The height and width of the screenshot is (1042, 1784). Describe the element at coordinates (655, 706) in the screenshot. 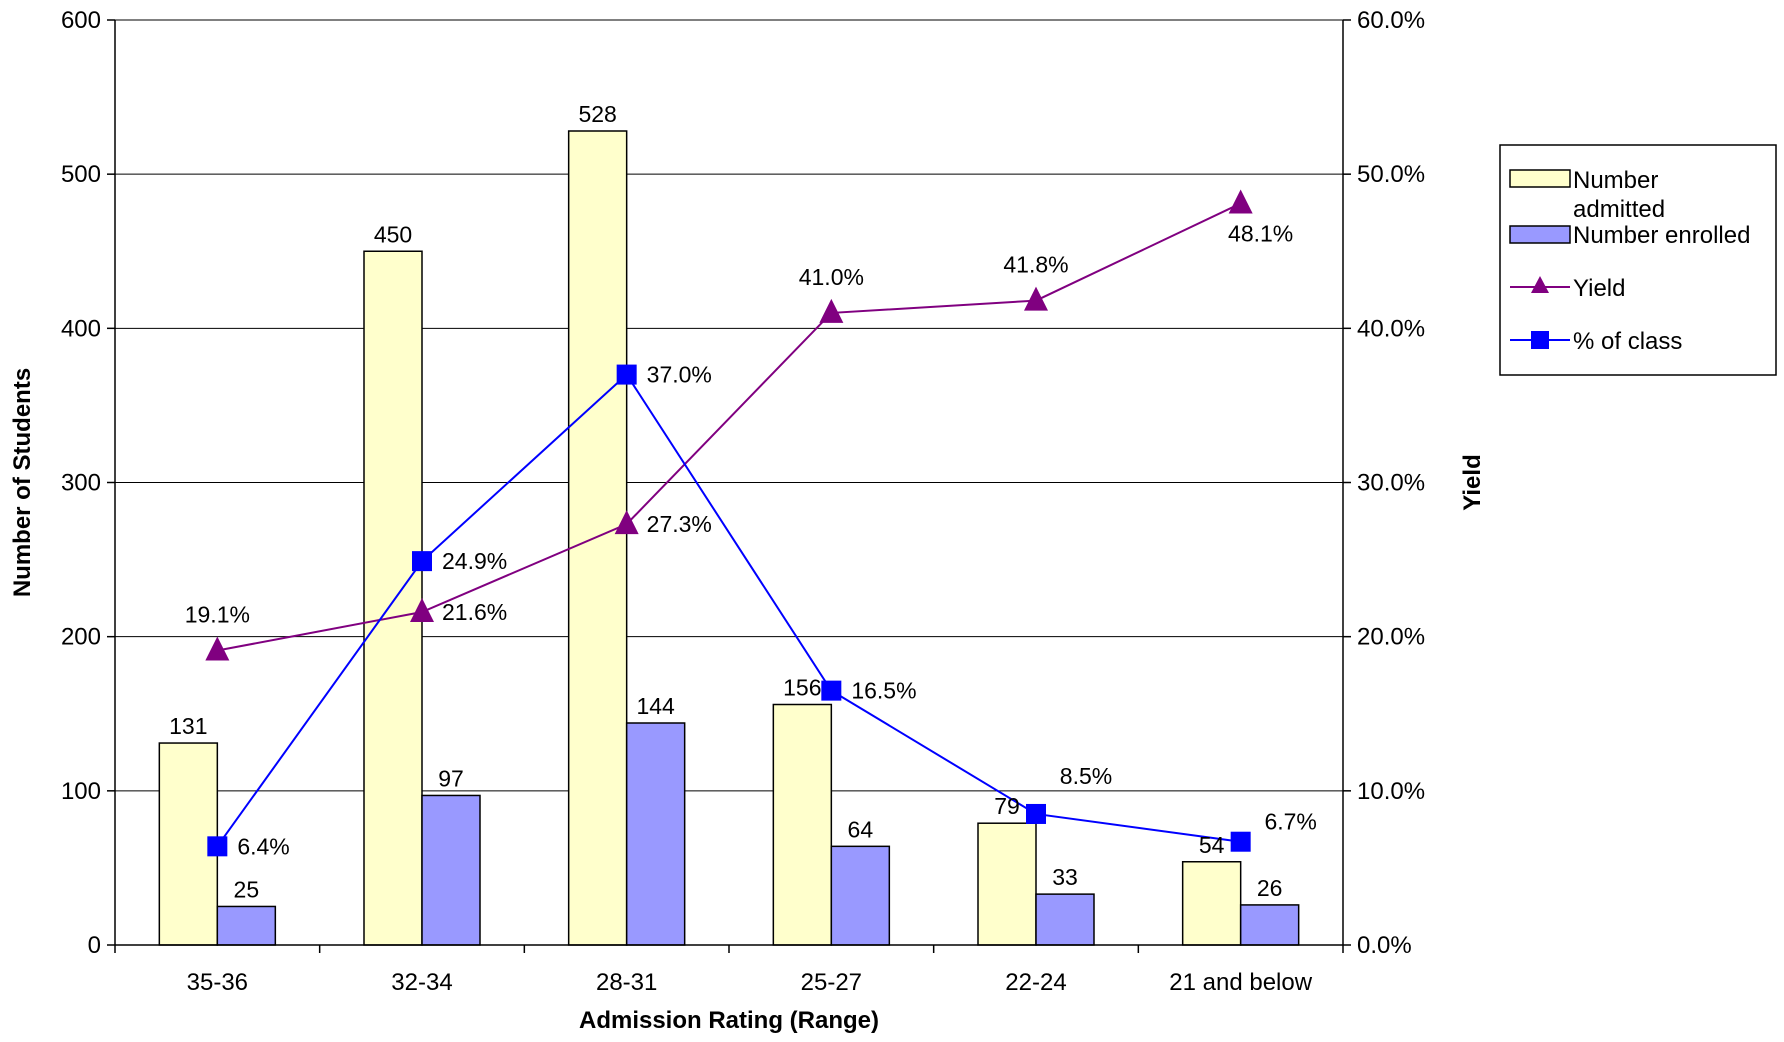

I see `bar-value-label: 144` at that location.